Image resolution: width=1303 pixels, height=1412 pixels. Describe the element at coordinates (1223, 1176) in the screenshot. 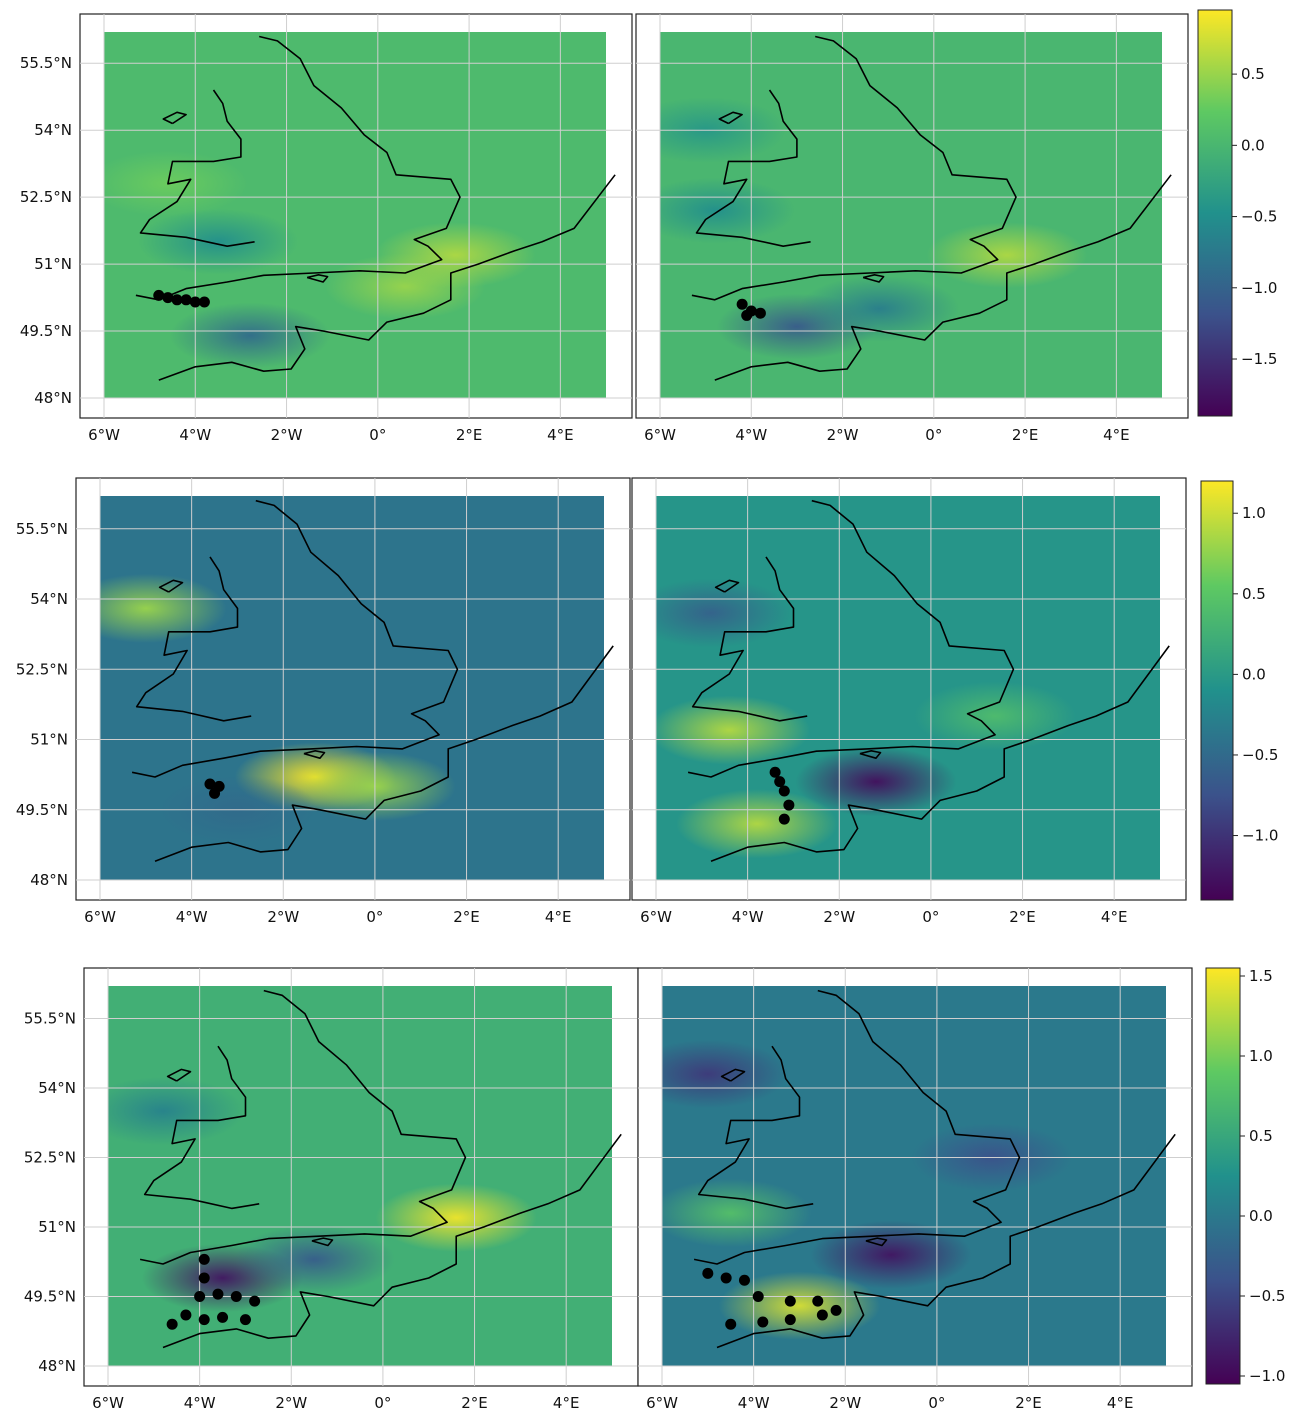

I see `colorbar-ramp` at that location.